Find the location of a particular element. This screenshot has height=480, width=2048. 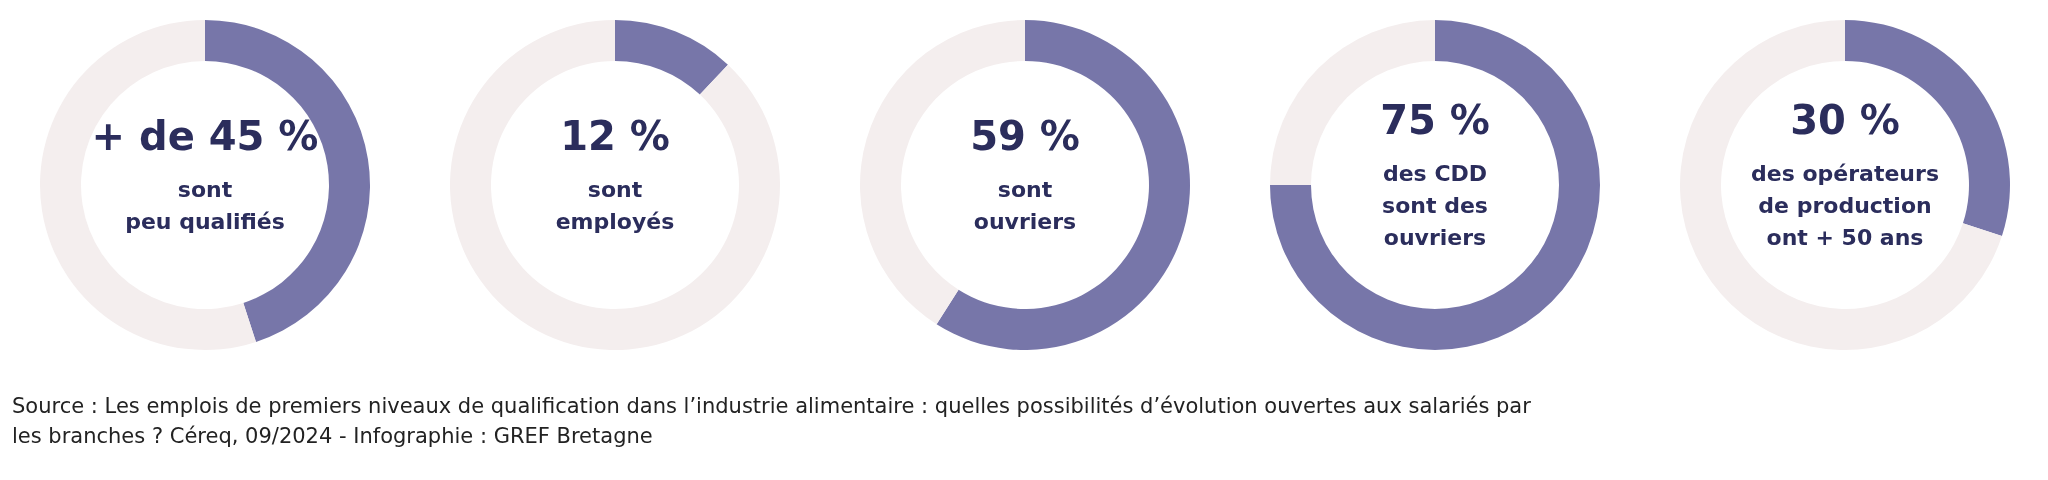

data-label: 75 % is located at coordinates (1435, 120).